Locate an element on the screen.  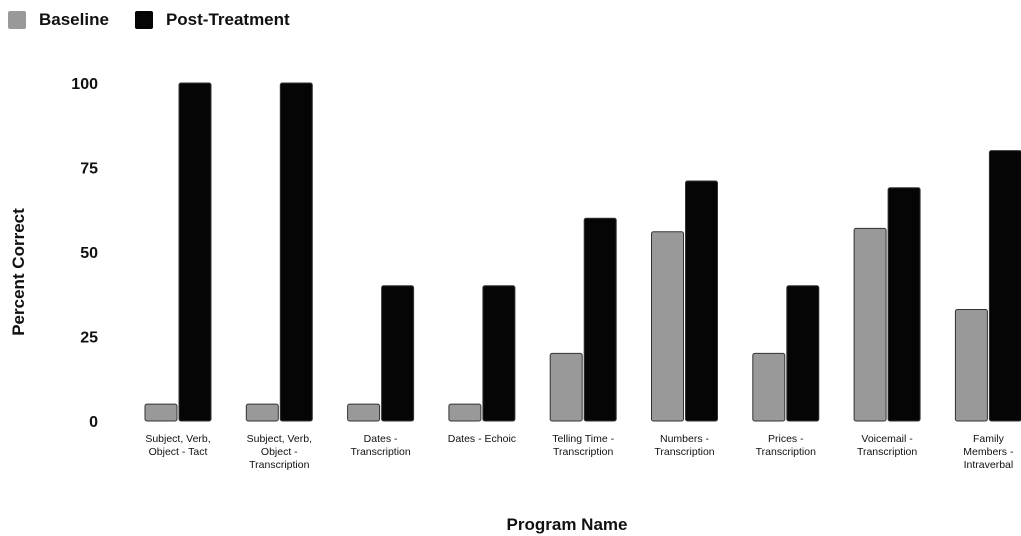
category-label: Subject, Verb, Object - Tact is located at coordinates (177, 445).